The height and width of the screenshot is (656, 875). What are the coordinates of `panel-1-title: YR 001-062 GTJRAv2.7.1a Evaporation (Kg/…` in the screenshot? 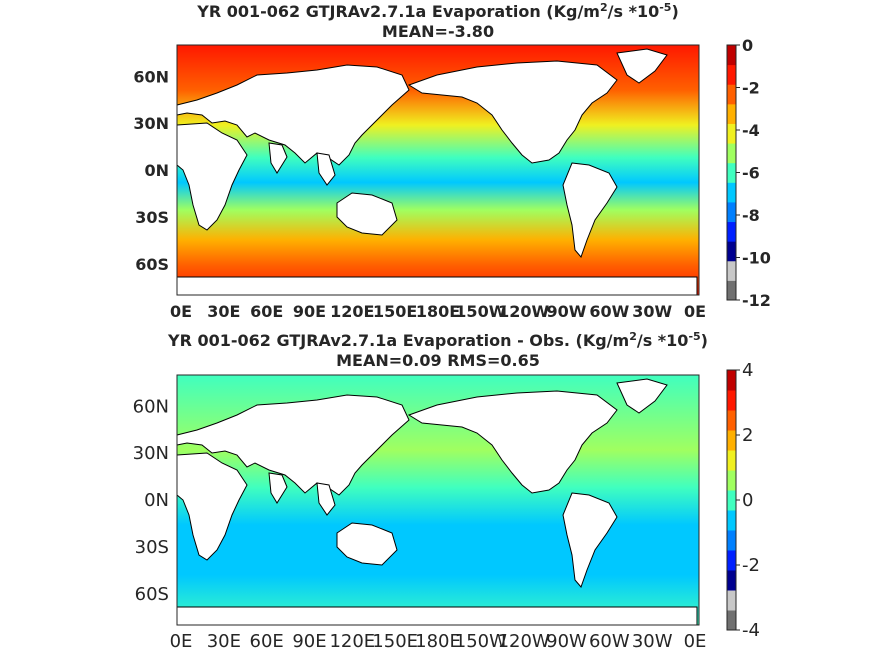 It's located at (437, 11).